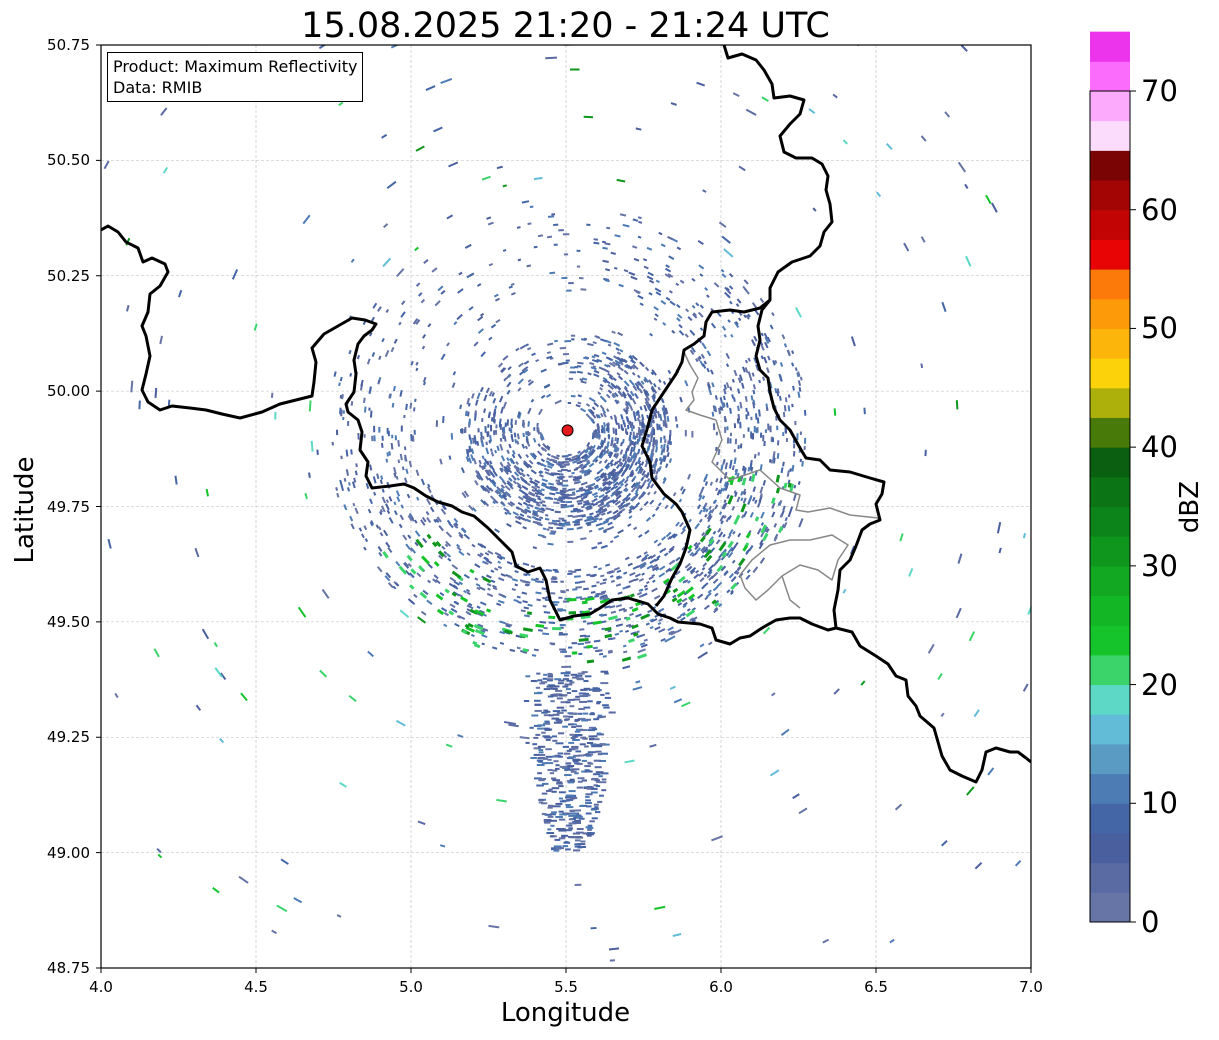 This screenshot has width=1219, height=1040. Describe the element at coordinates (1150, 922) in the screenshot. I see `colorbar-tick-label: 0` at that location.